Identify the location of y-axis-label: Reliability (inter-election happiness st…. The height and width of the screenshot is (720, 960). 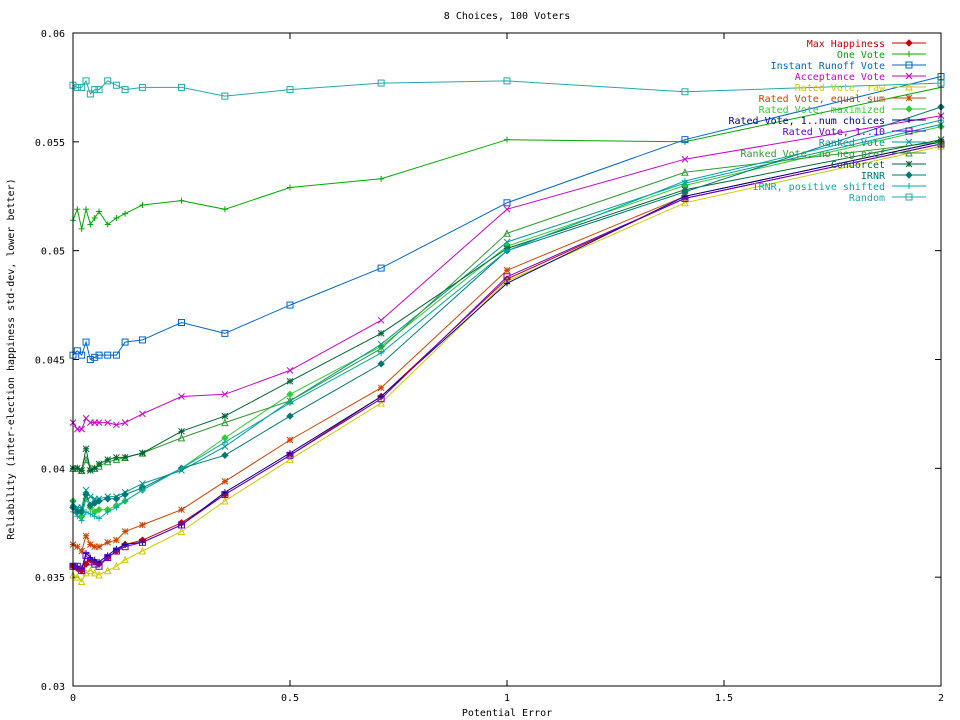
(11, 358).